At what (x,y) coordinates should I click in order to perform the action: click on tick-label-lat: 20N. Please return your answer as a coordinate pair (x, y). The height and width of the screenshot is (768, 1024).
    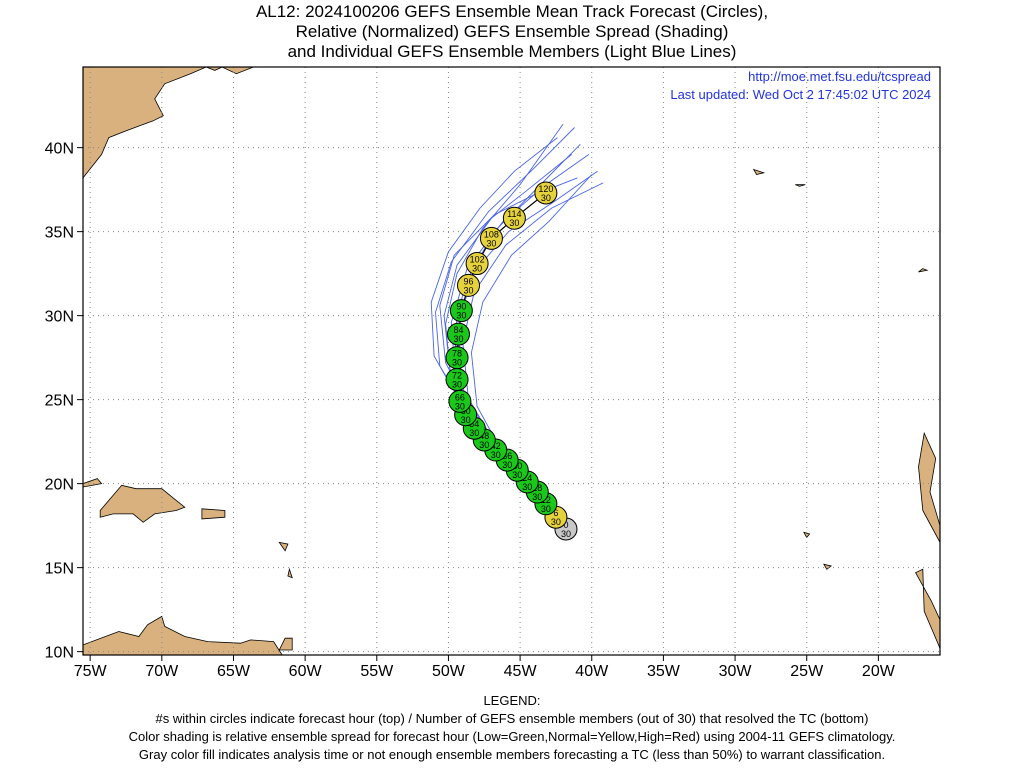
    Looking at the image, I should click on (59, 485).